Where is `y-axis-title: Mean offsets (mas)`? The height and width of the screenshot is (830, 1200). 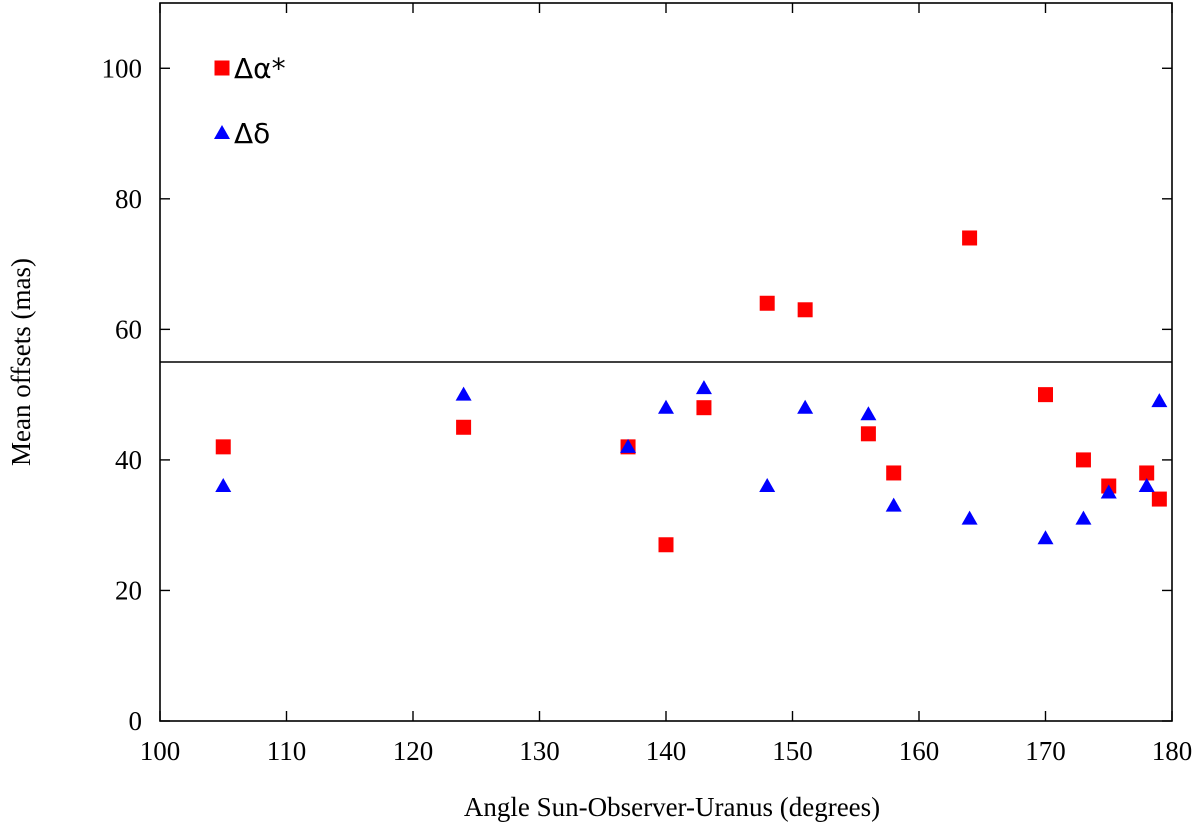
y-axis-title: Mean offsets (mas) is located at coordinates (21, 362).